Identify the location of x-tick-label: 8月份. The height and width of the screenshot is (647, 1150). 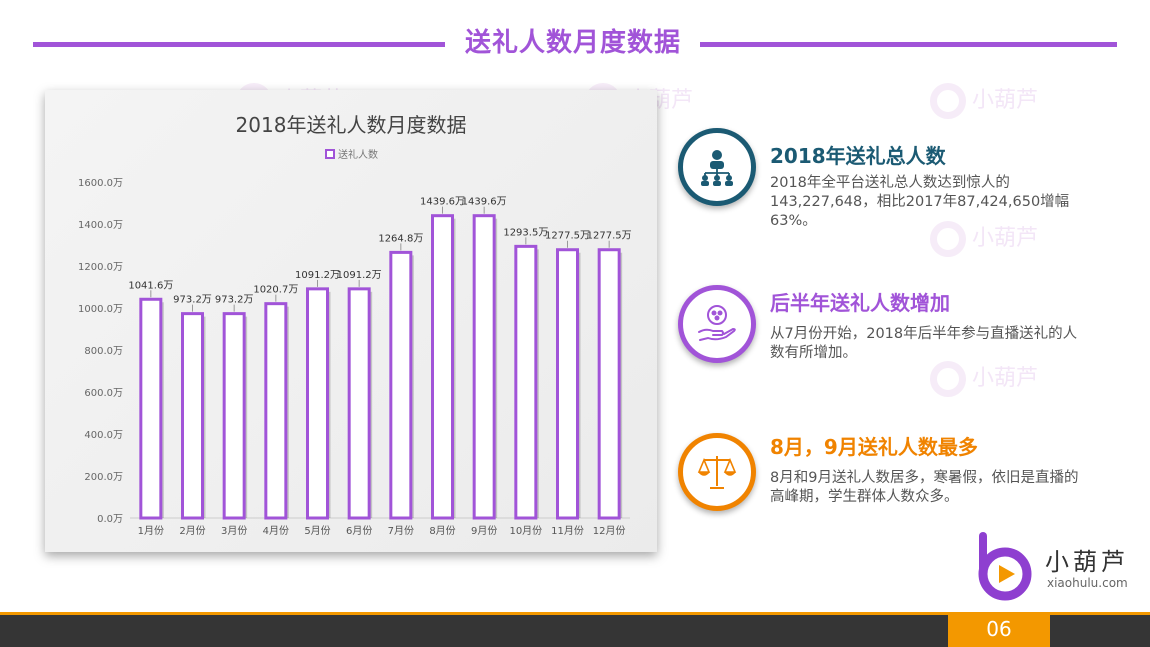
(442, 531).